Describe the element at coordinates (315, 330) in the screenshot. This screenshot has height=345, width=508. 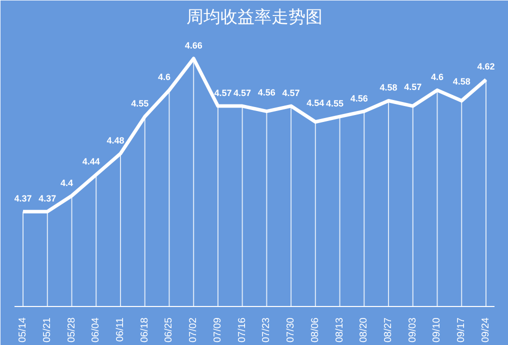
I see `x-tick-label: 08/06` at that location.